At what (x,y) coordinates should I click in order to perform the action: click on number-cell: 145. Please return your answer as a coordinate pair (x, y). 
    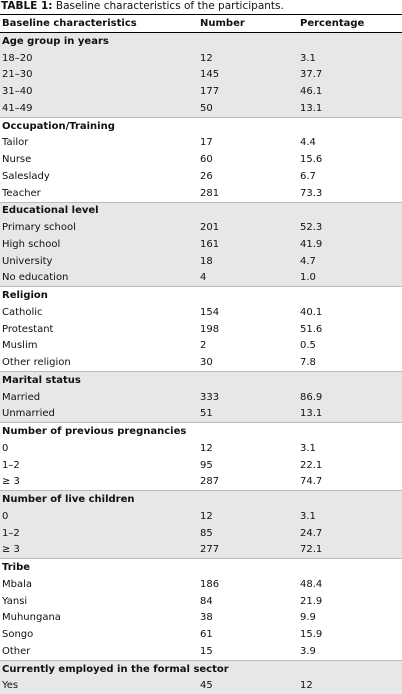
    Looking at the image, I should click on (248, 75).